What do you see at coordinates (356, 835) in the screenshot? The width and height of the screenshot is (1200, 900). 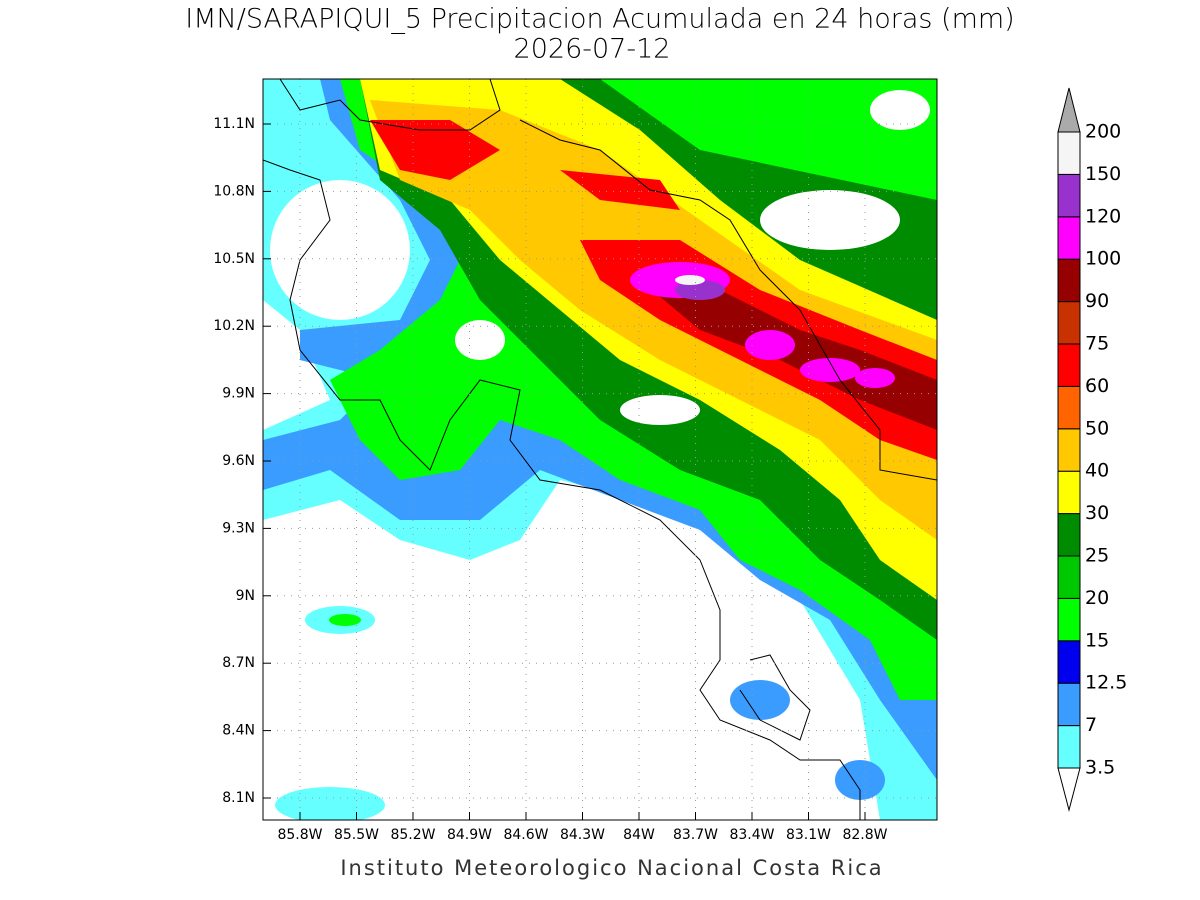 I see `lon-tick-label: 85.5W` at bounding box center [356, 835].